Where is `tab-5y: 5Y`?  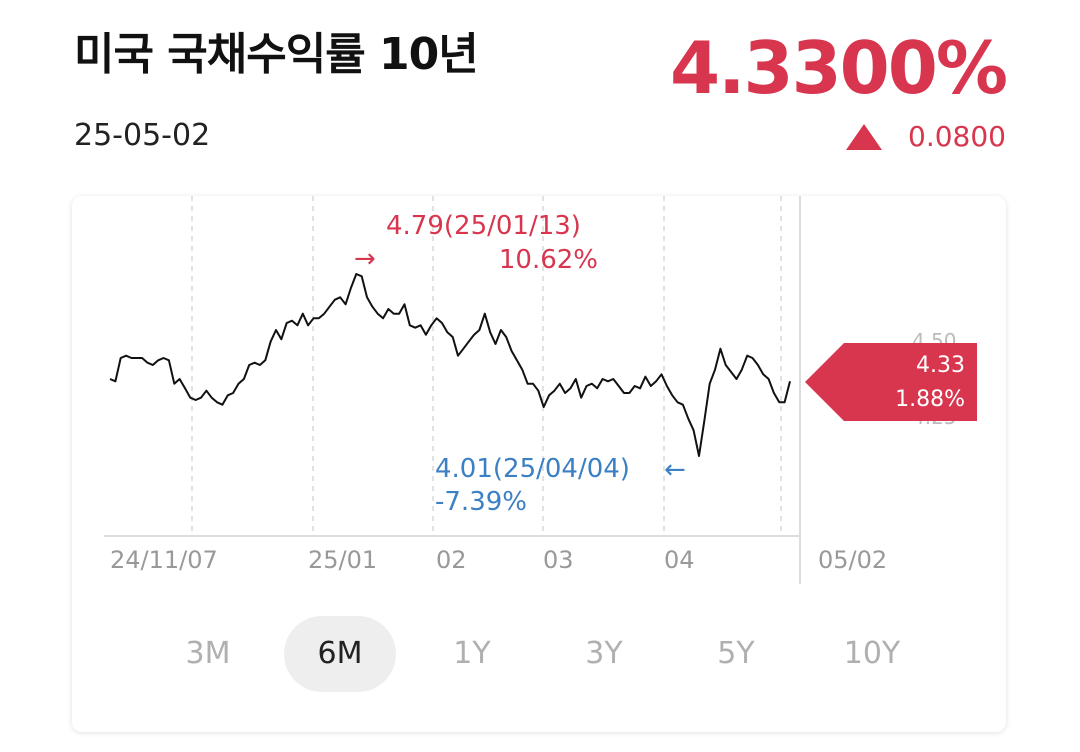
tab-5y: 5Y is located at coordinates (736, 653).